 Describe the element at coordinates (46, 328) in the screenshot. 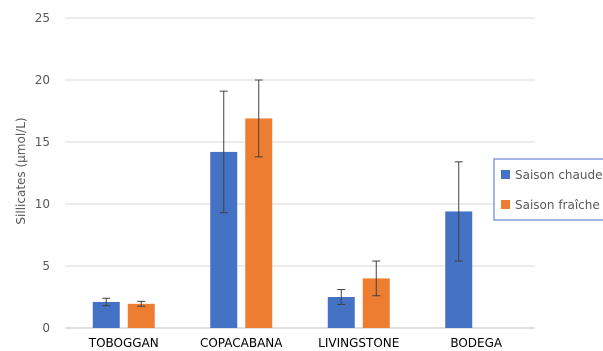

I see `y-tick-label: 0` at that location.